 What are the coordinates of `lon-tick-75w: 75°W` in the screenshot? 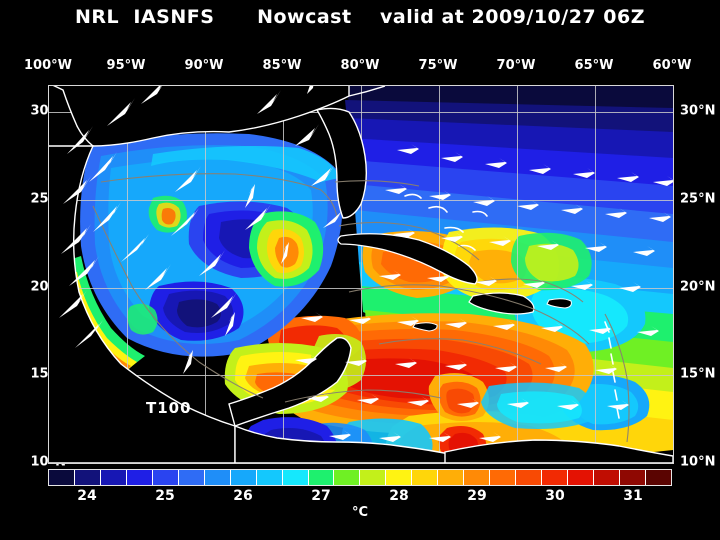 It's located at (438, 65).